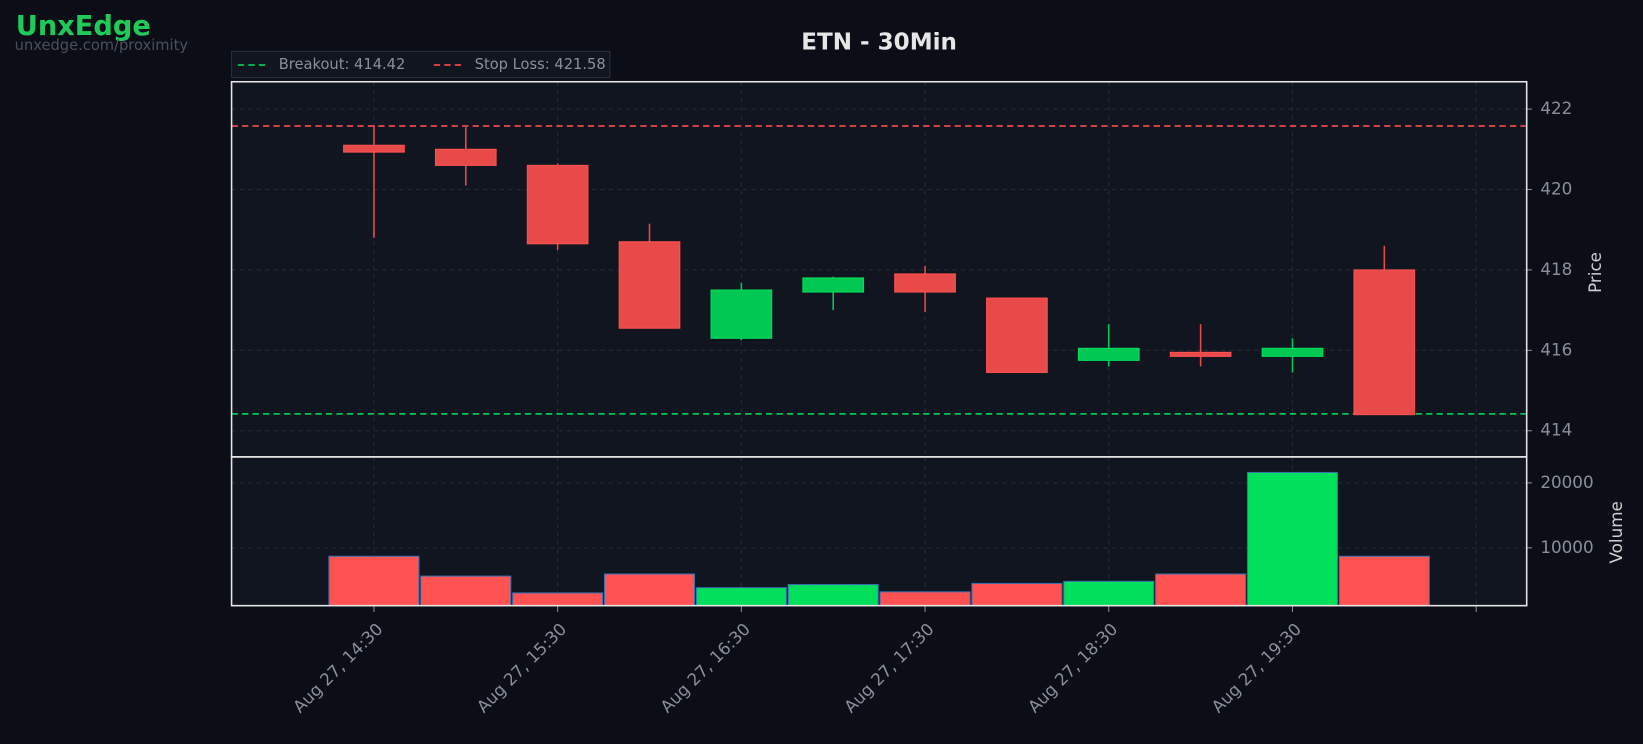  I want to click on y-tick-label: 10000, so click(1566, 547).